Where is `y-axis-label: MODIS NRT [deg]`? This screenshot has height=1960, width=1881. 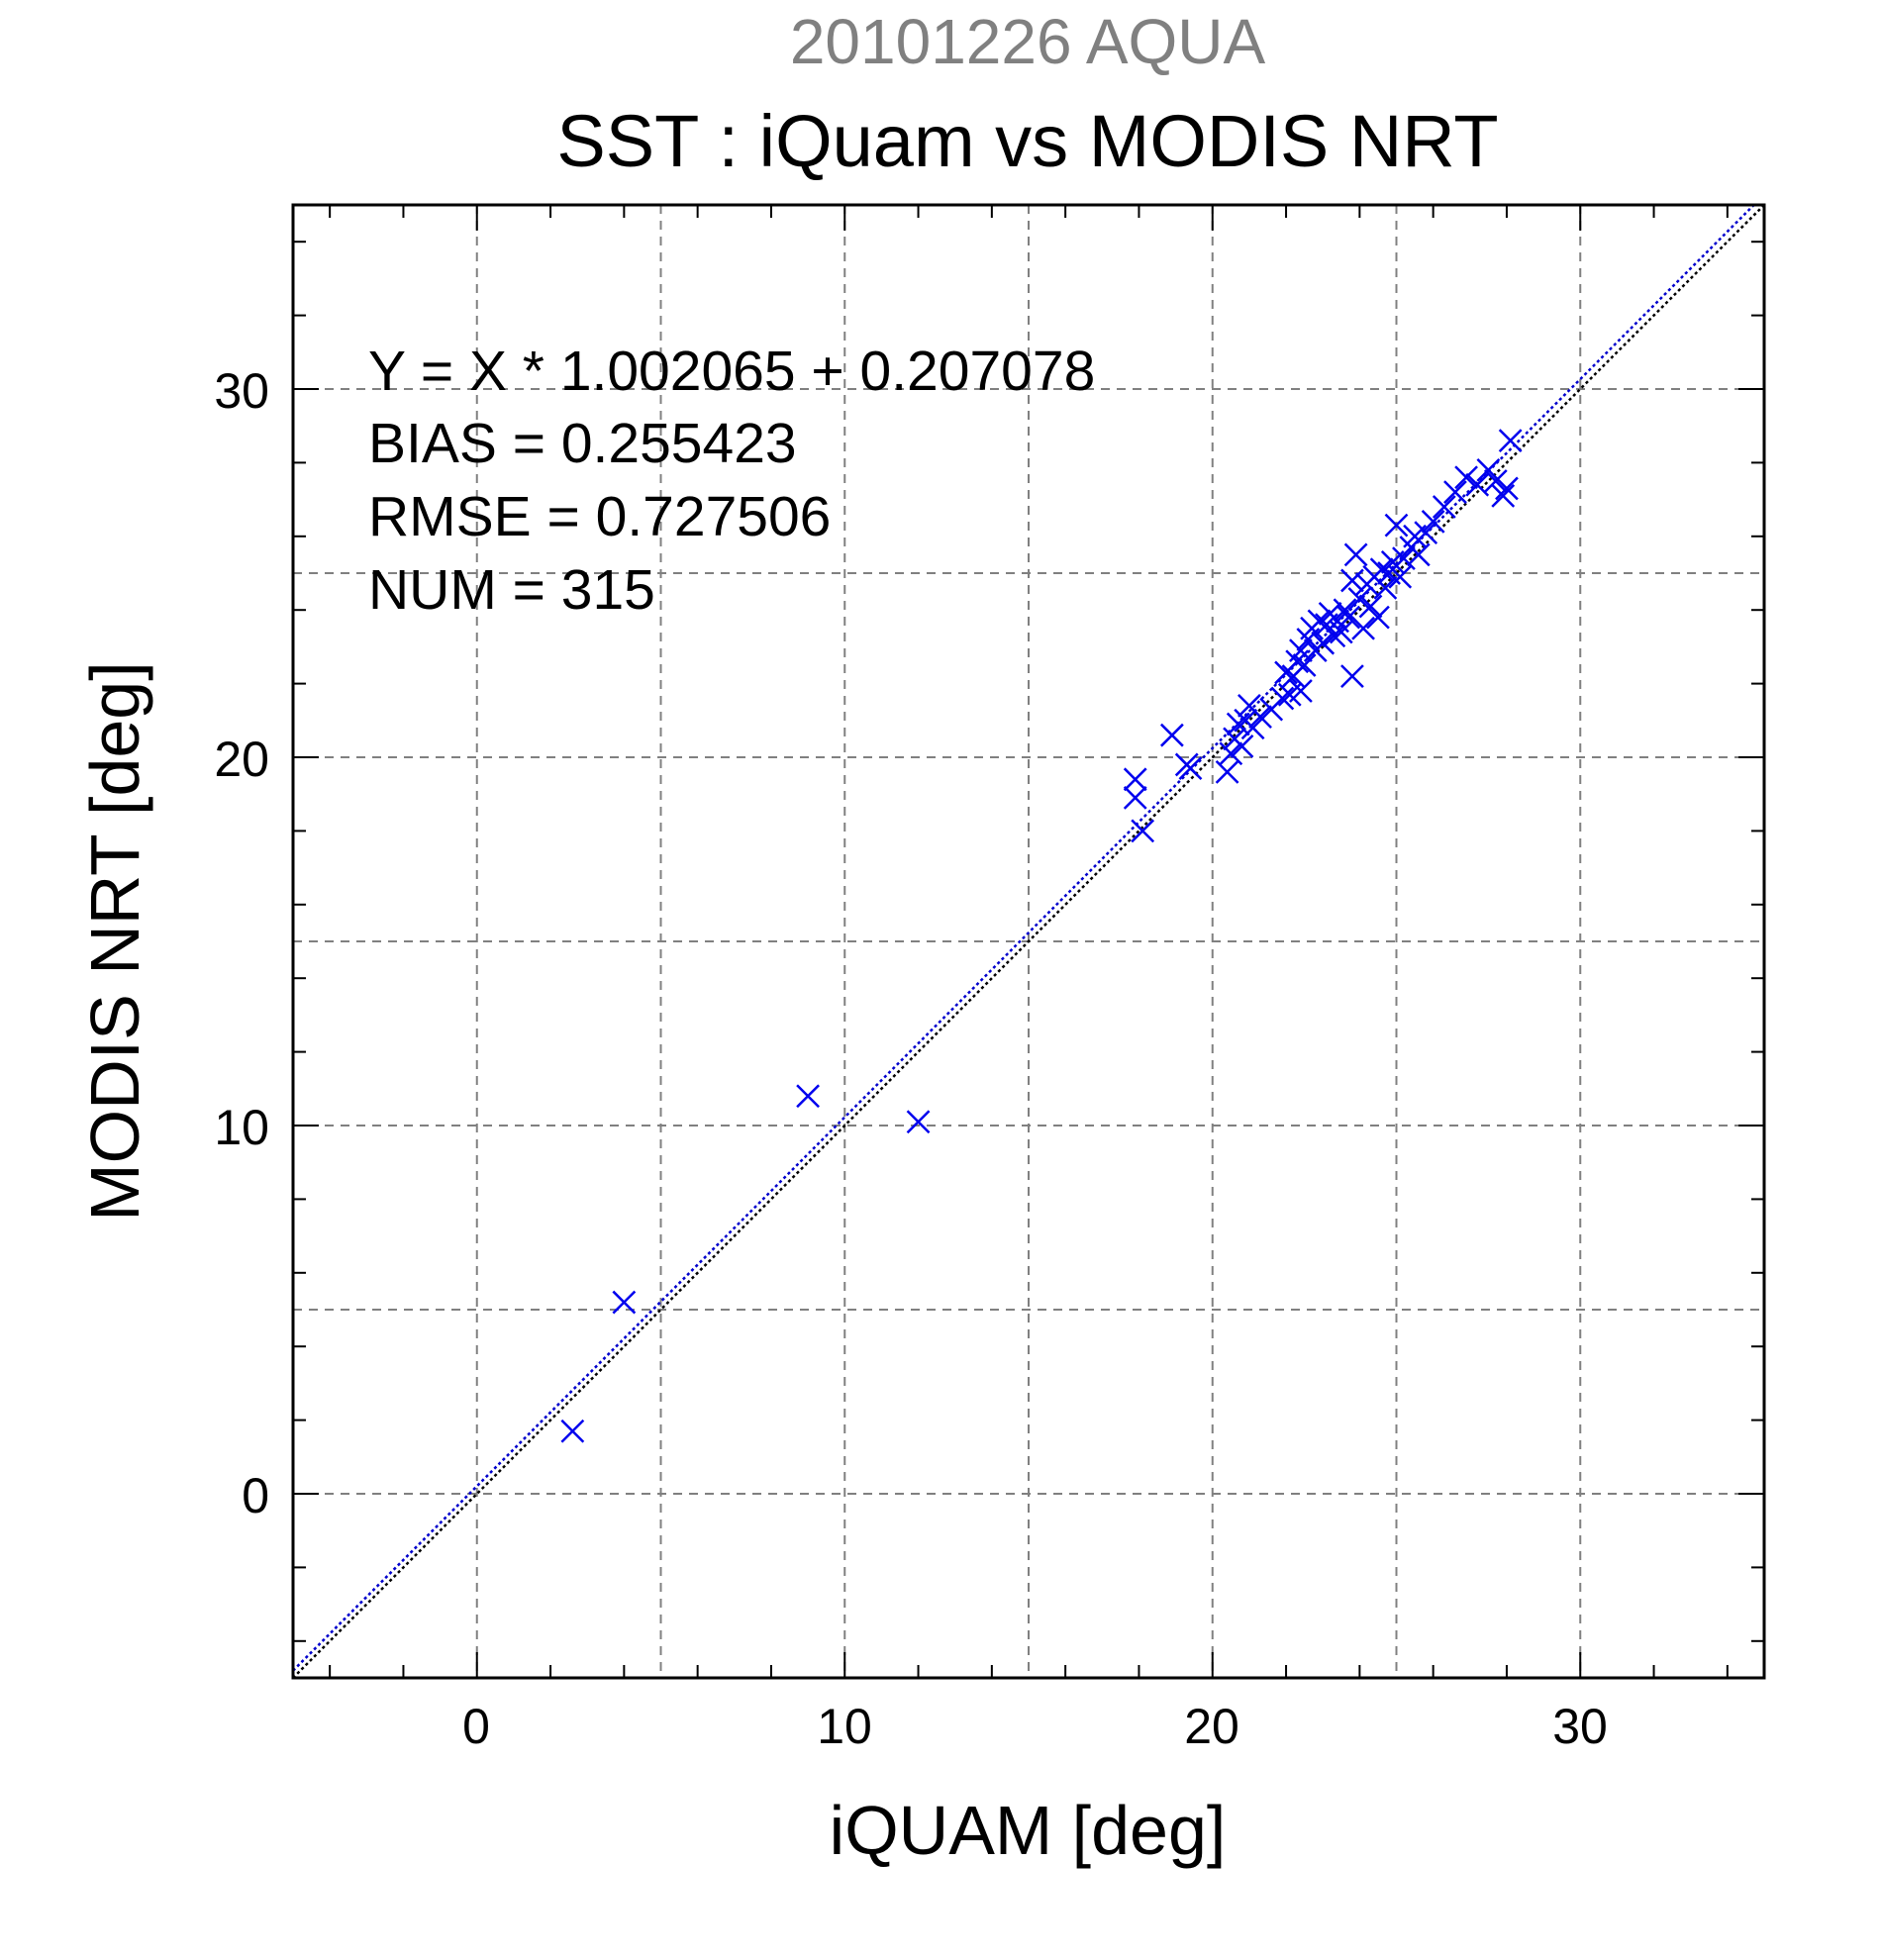 y-axis-label: MODIS NRT [deg] is located at coordinates (114, 941).